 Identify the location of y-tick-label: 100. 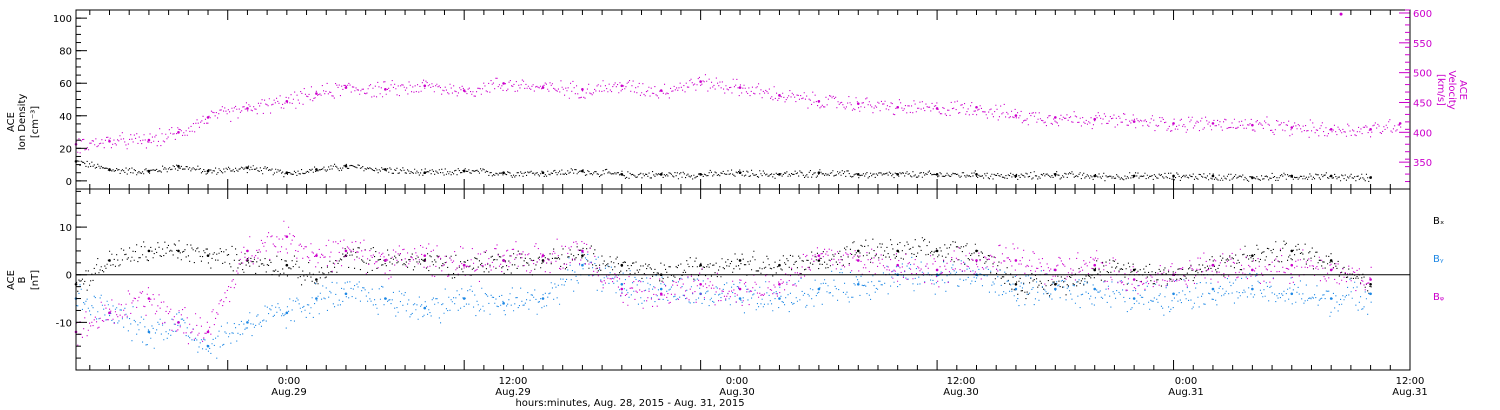
(62, 19).